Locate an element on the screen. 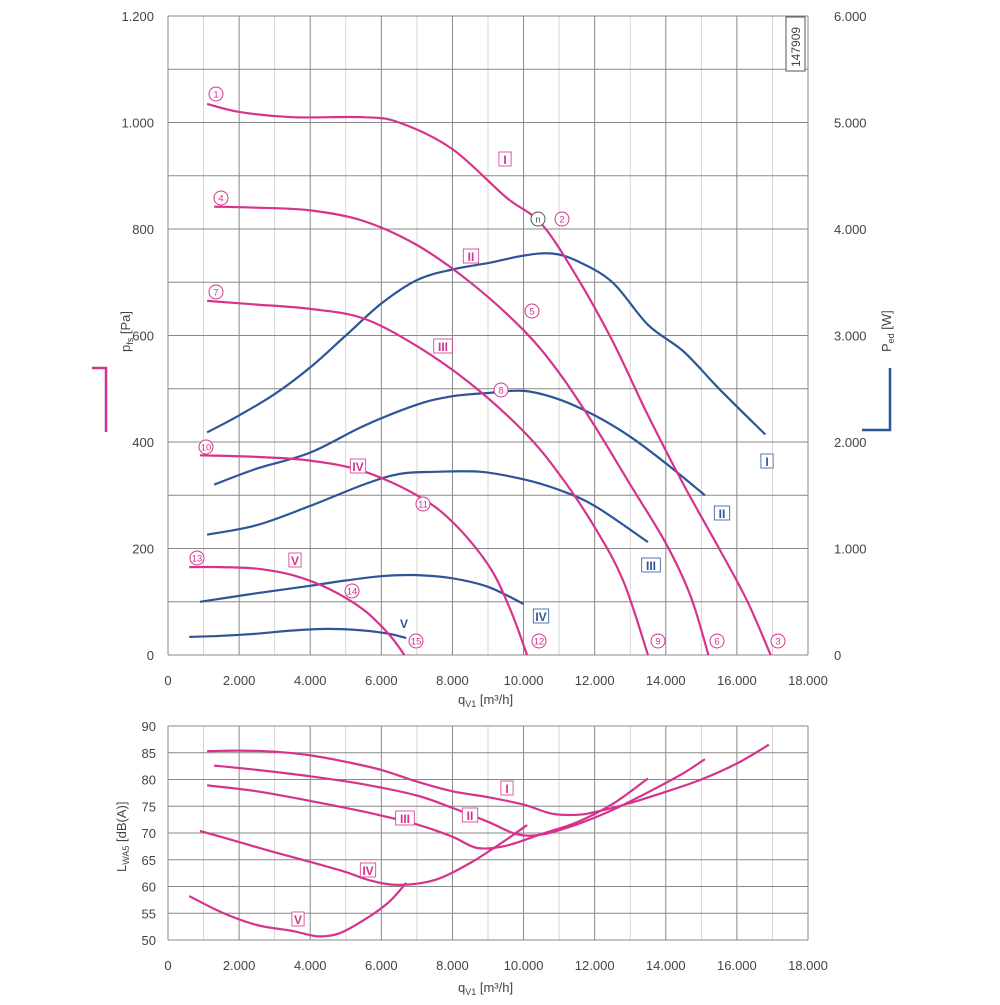  top-y2-axis-label: Ped [W] is located at coordinates (887, 331).